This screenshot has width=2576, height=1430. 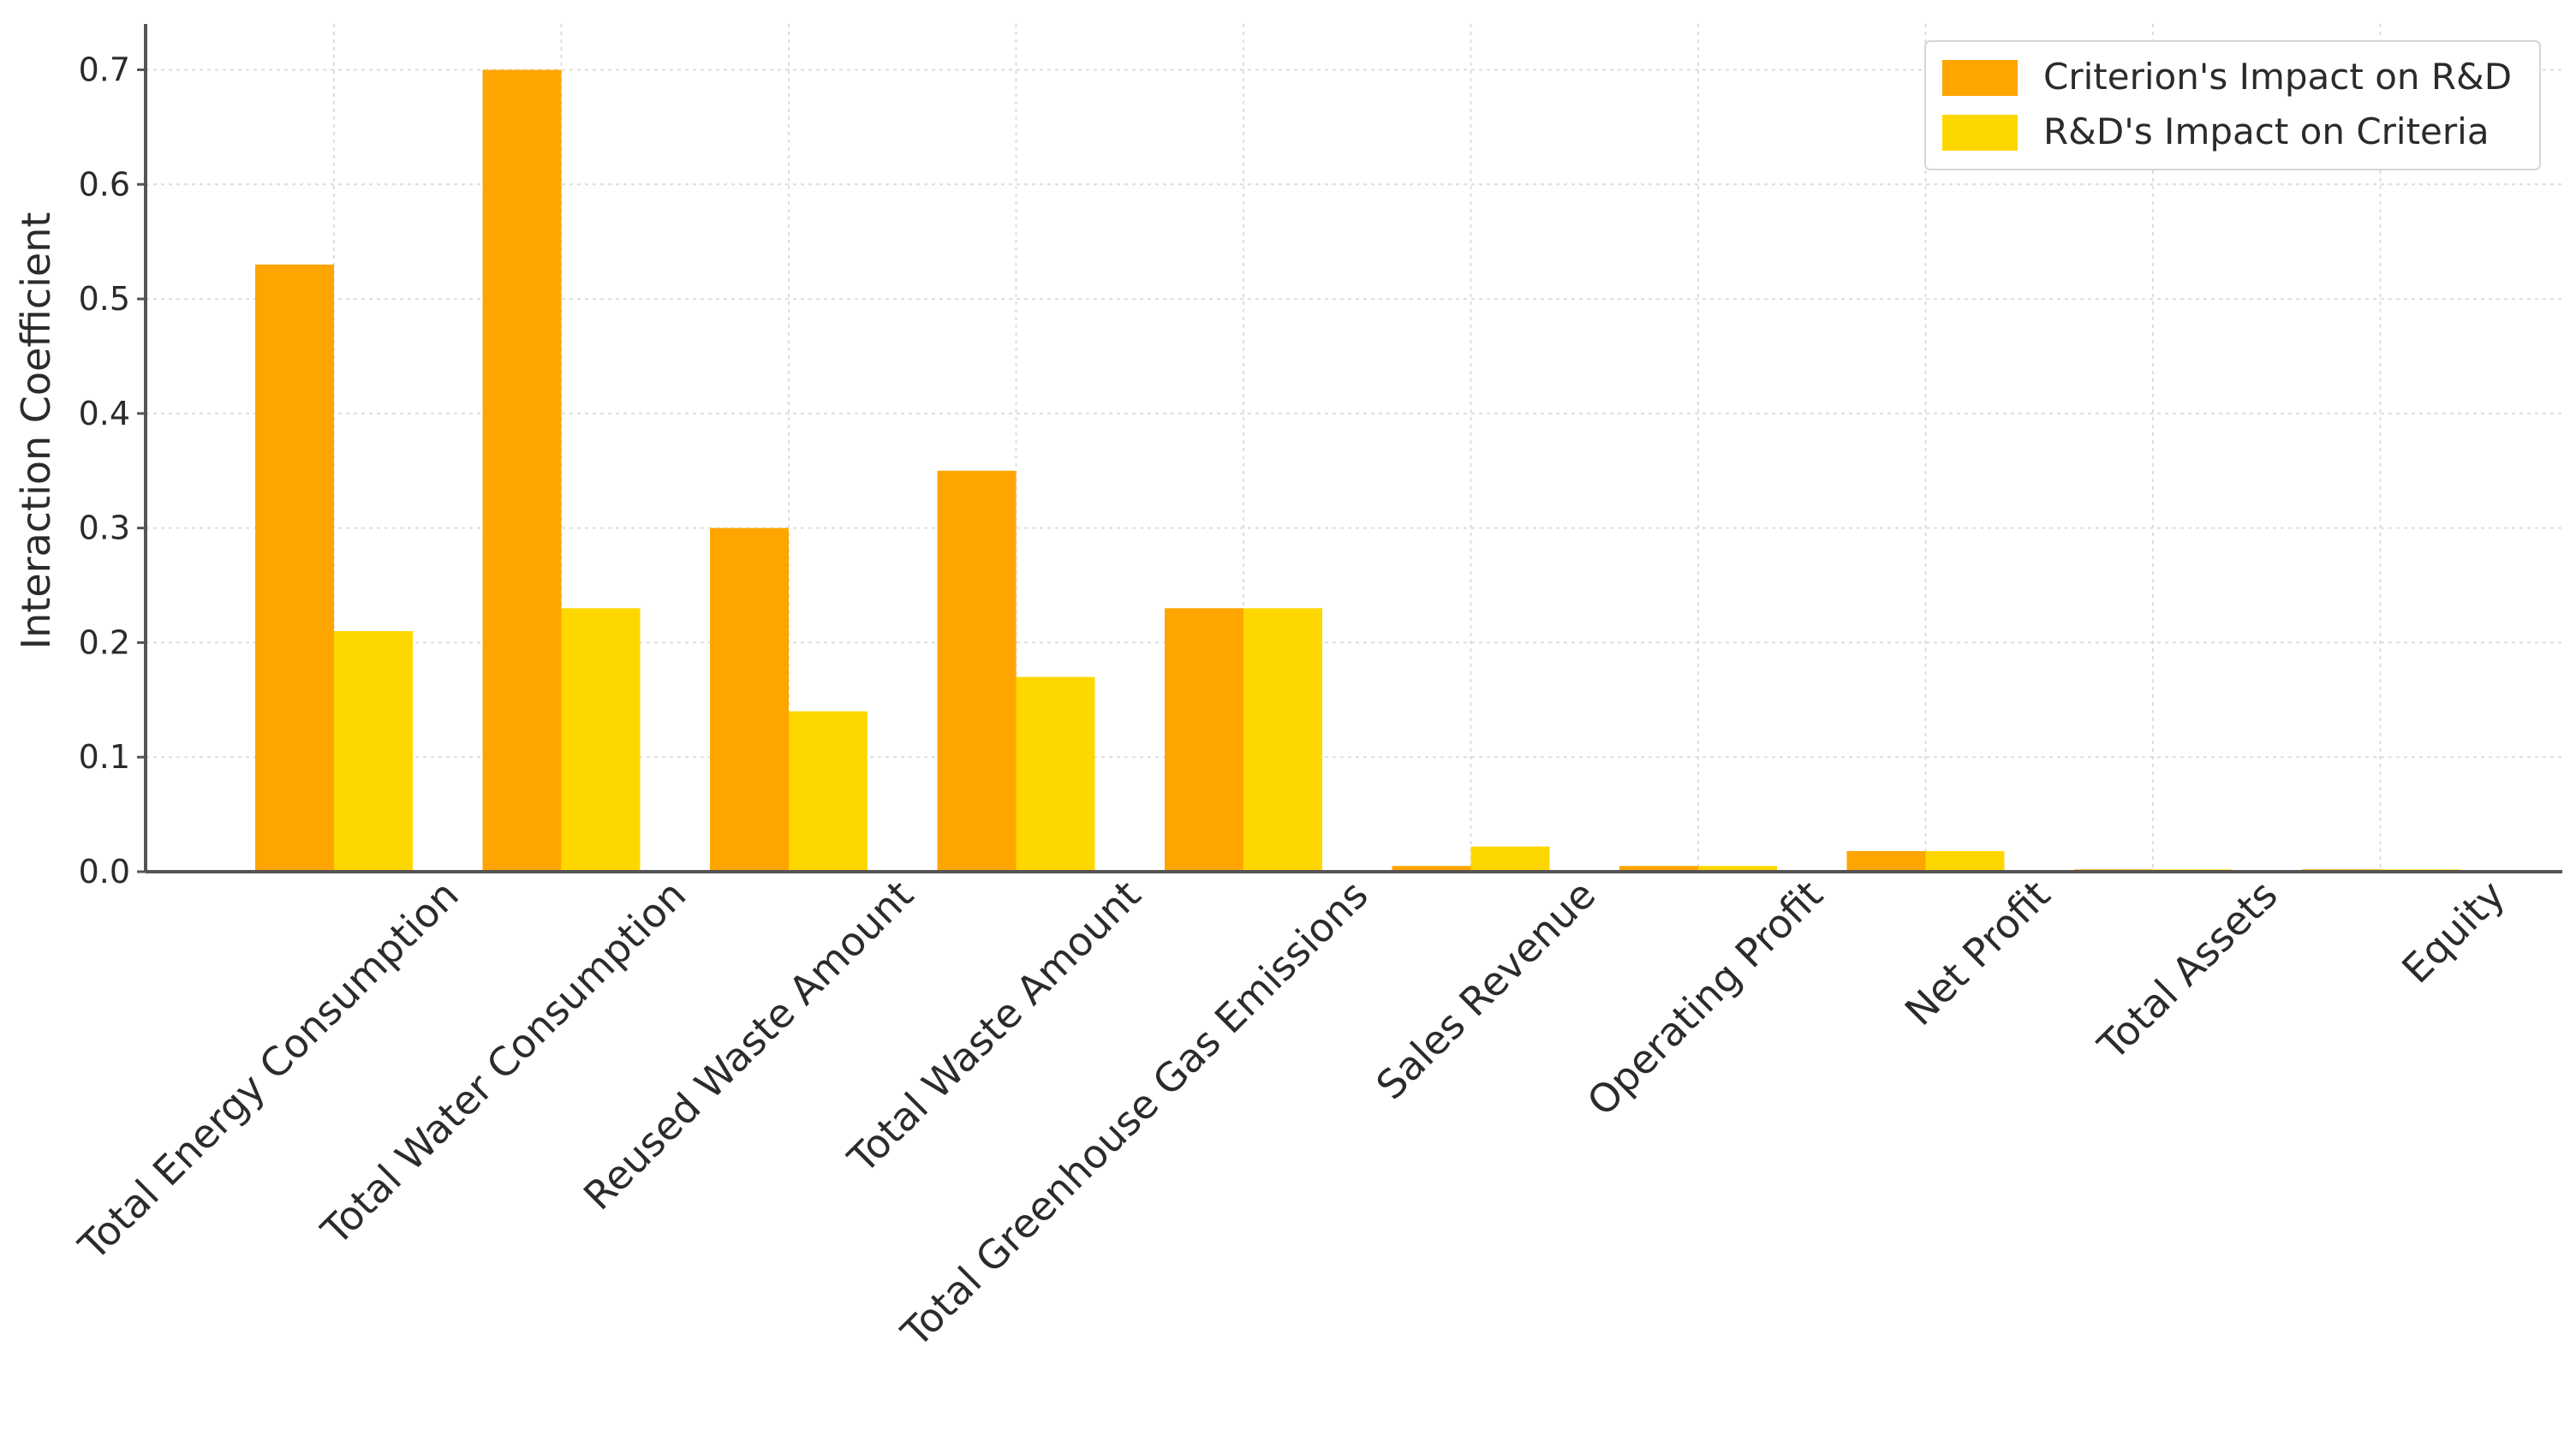 I want to click on y-axis-title: Interaction Coefficient, so click(x=36, y=431).